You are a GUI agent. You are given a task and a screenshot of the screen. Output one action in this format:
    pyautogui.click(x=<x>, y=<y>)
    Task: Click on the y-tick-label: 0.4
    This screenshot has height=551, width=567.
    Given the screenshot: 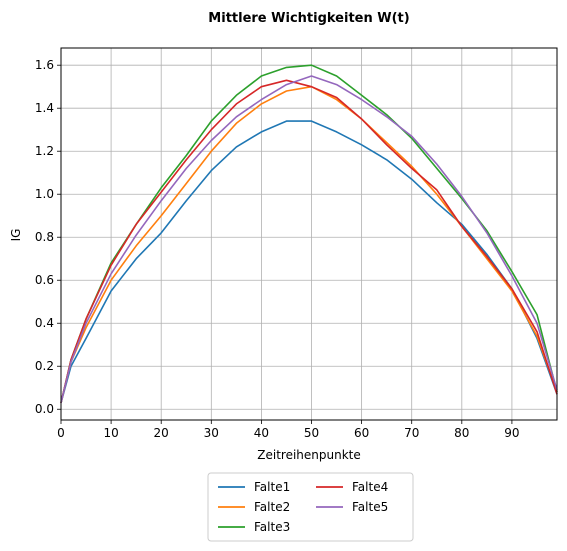 What is the action you would take?
    pyautogui.click(x=44, y=323)
    